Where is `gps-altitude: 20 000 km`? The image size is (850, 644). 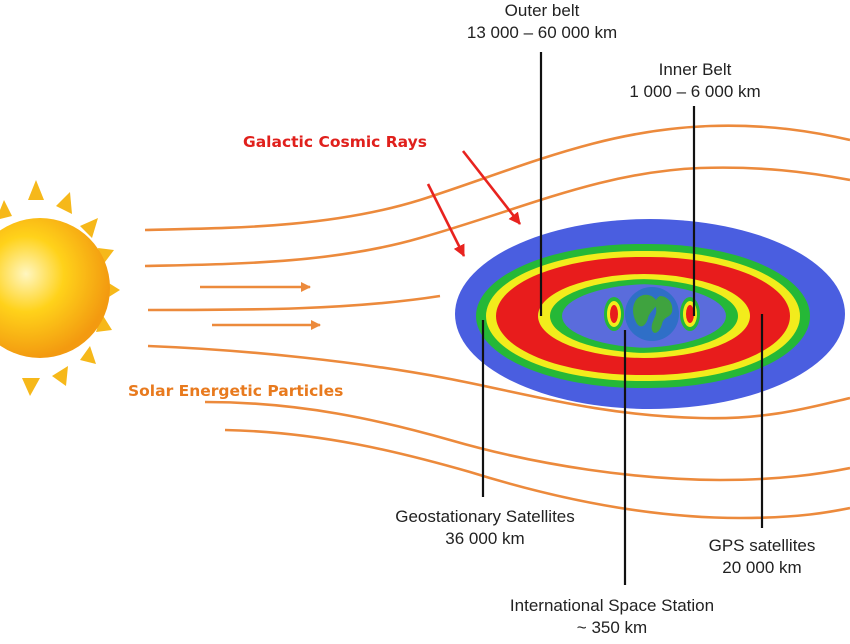
gps-altitude: 20 000 km is located at coordinates (762, 567).